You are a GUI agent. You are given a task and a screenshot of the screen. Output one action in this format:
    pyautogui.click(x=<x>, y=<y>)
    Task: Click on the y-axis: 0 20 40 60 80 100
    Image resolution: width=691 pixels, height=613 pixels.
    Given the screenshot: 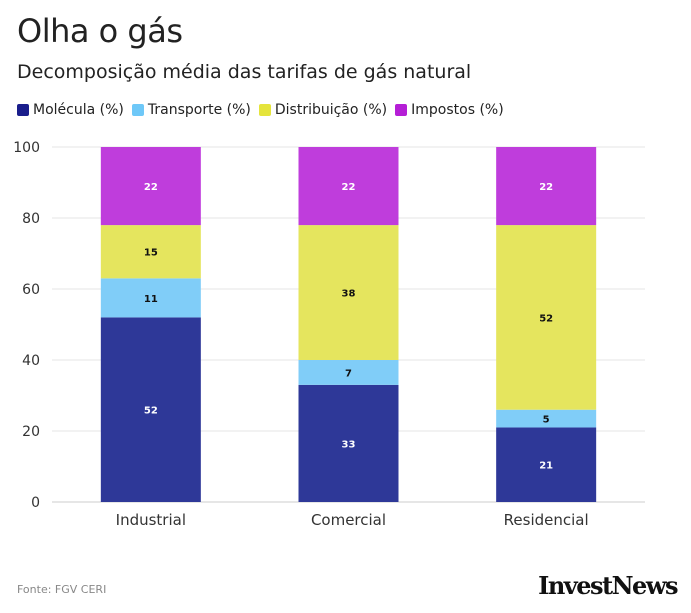 What is the action you would take?
    pyautogui.click(x=26, y=325)
    